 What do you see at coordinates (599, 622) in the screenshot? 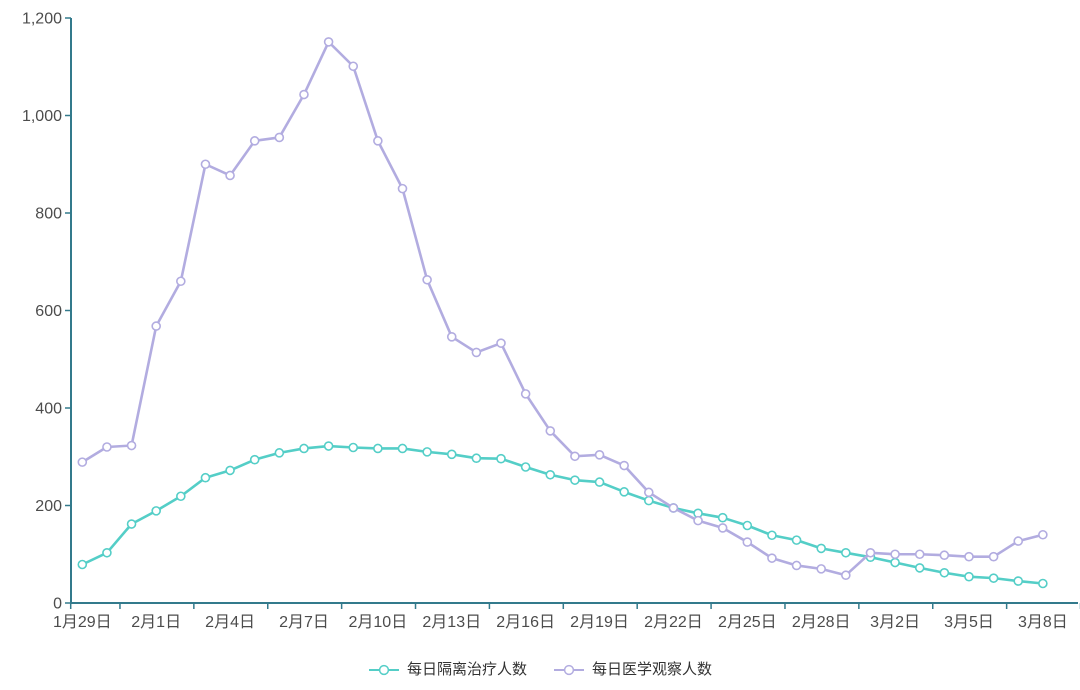
I see `x-axis-tick-label: 2月19日` at bounding box center [599, 622].